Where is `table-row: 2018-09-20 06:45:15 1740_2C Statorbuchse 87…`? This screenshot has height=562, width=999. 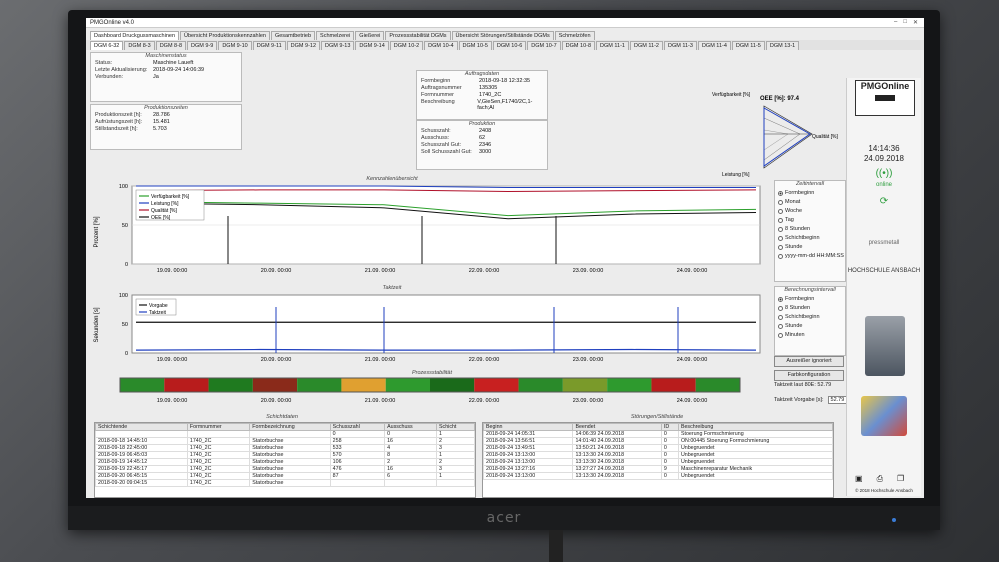
table-row: 2018-09-20 06:45:15 1740_2C Statorbuchse 87… is located at coordinates (285, 476).